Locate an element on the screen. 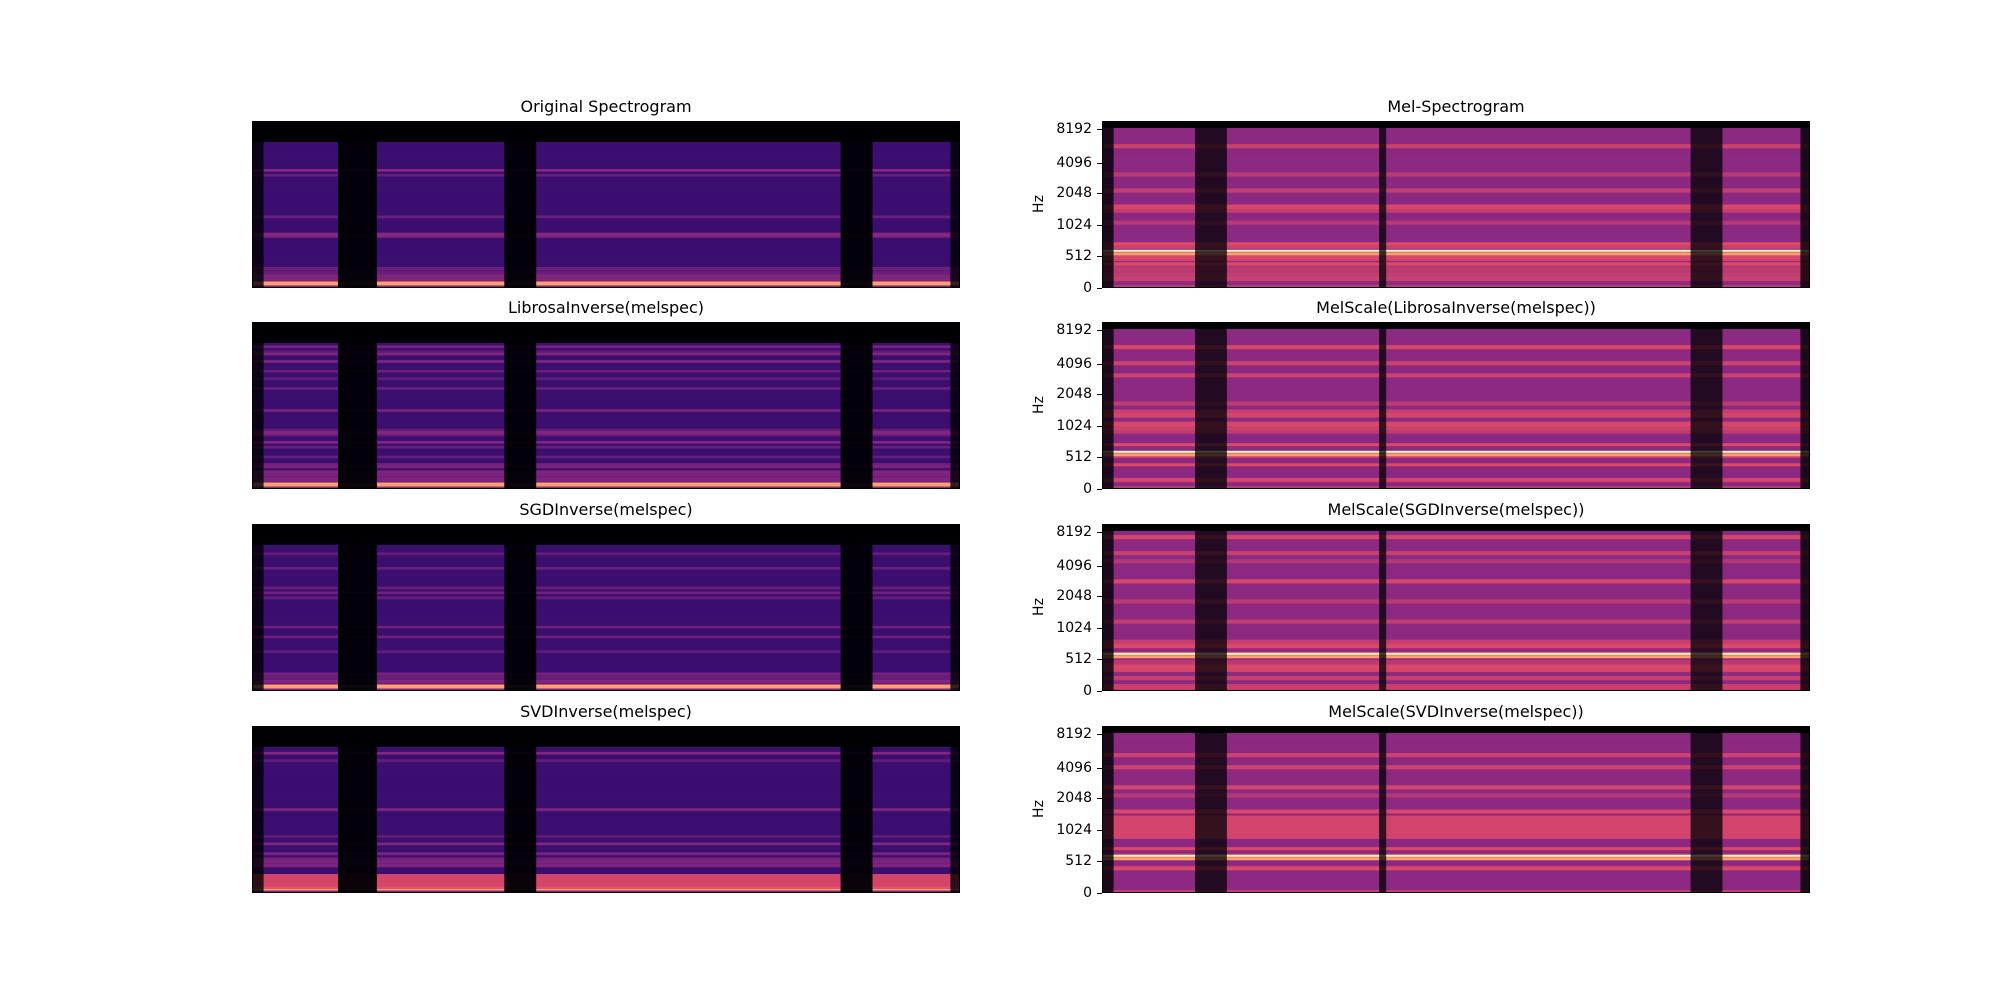  y-tick-label: 4096 is located at coordinates (1074, 162).